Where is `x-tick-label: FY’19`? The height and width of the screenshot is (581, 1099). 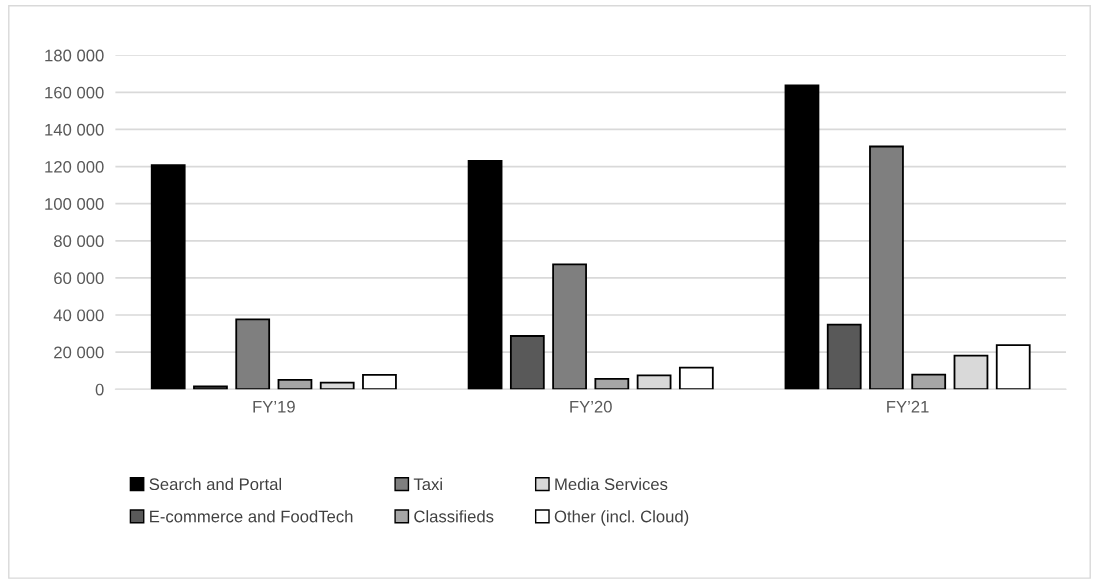 x-tick-label: FY’19 is located at coordinates (274, 406).